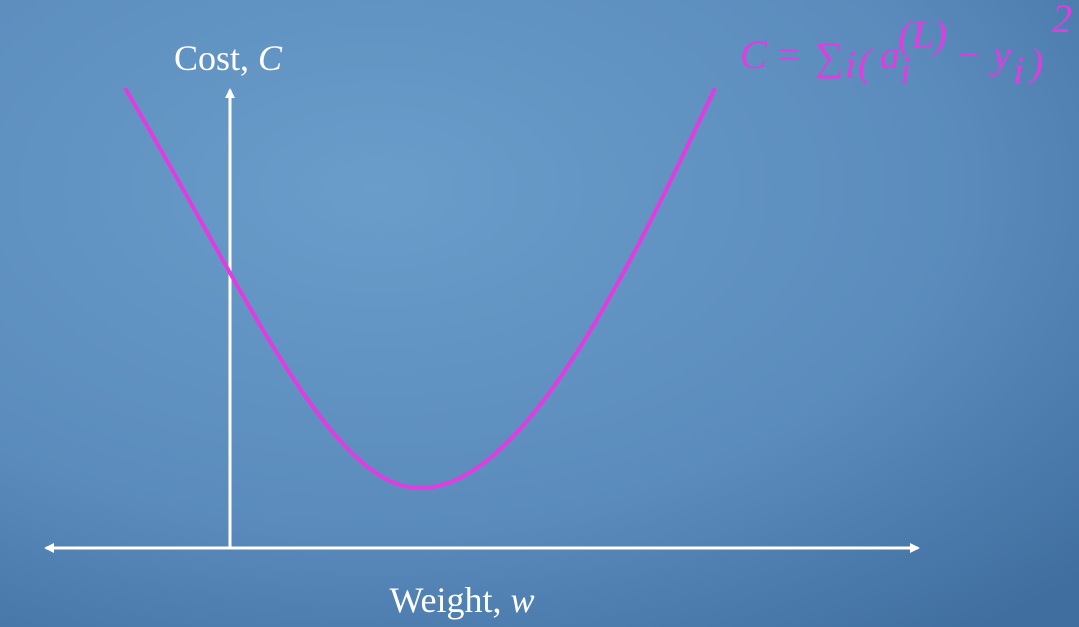  I want to click on x-axis-label: Weight, w, so click(461, 600).